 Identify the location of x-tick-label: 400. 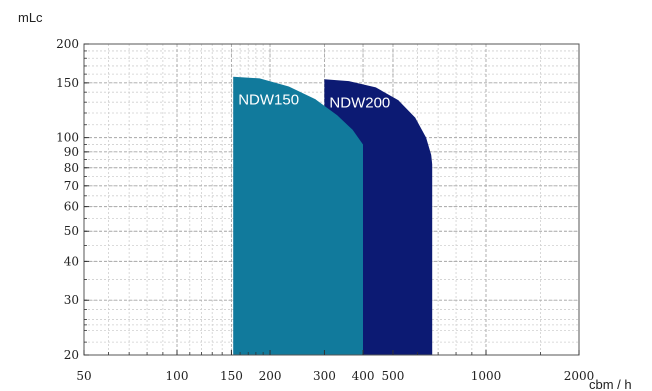
(363, 376).